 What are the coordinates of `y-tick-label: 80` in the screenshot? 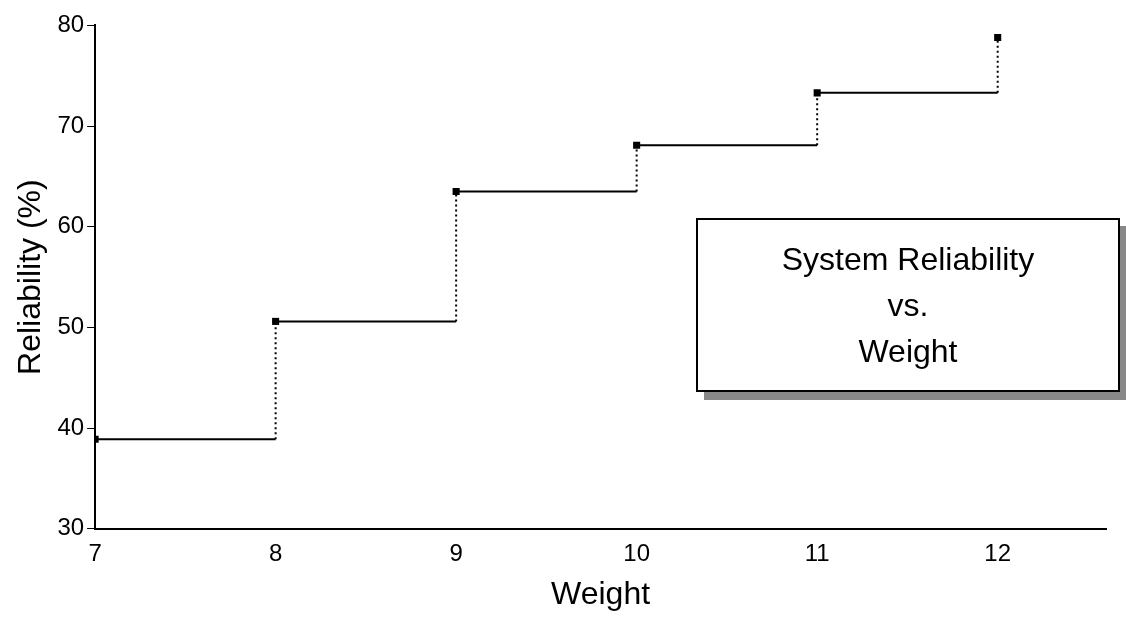 It's located at (71, 24).